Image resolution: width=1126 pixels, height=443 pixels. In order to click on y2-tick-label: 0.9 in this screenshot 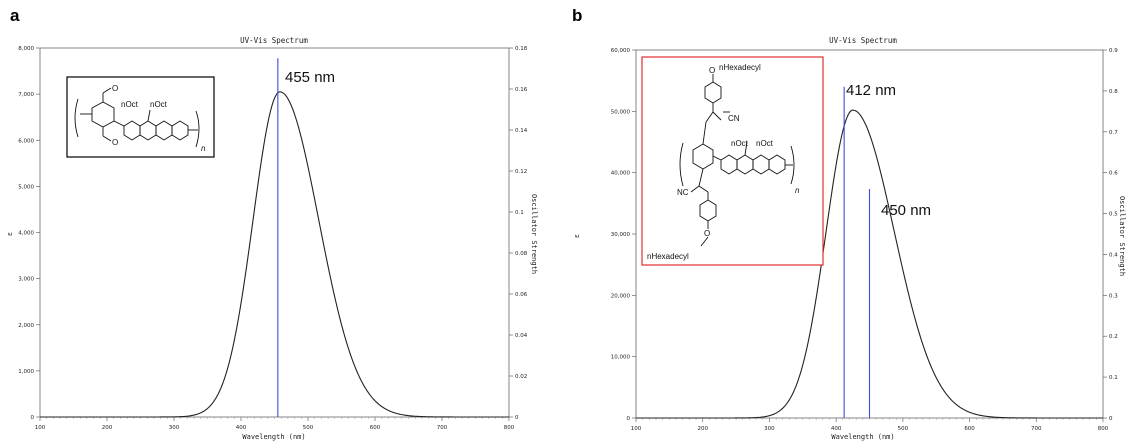, I will do `click(1113, 51)`.